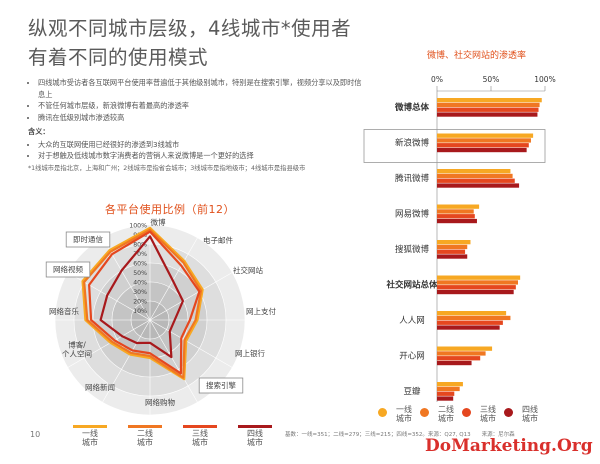  Describe the element at coordinates (200, 106) in the screenshot. I see `finding-item: 不管任何城市层级，新浪微博有着最高的渗透率` at that location.